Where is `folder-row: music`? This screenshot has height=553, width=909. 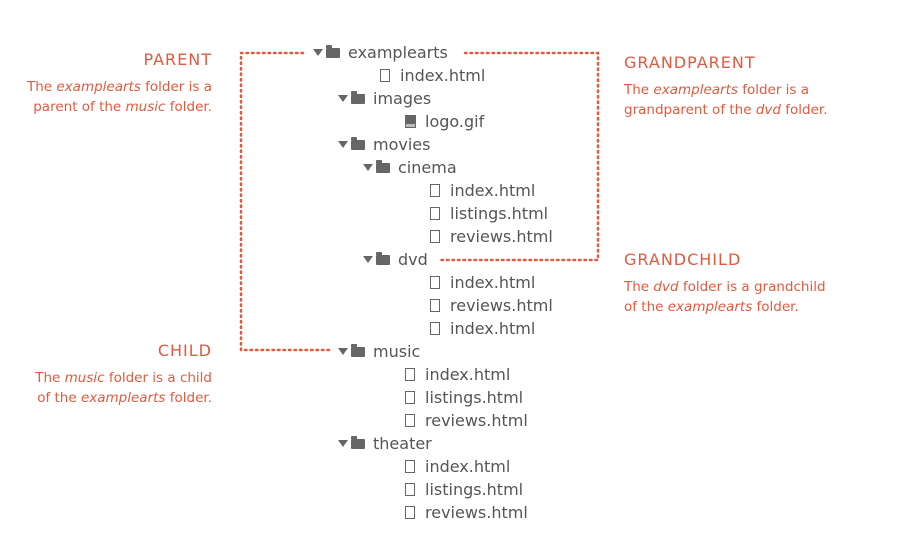
folder-row: music is located at coordinates (379, 351).